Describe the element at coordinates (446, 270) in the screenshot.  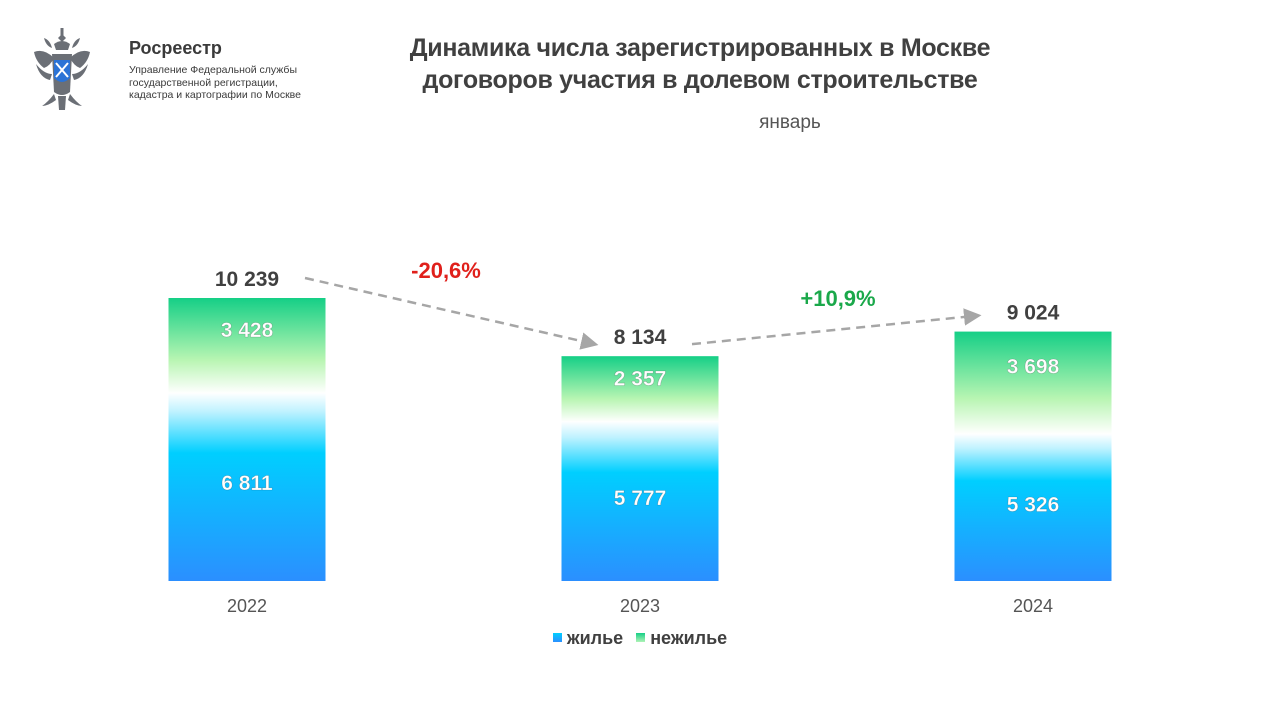
I see `change-label-1: -20,6%` at that location.